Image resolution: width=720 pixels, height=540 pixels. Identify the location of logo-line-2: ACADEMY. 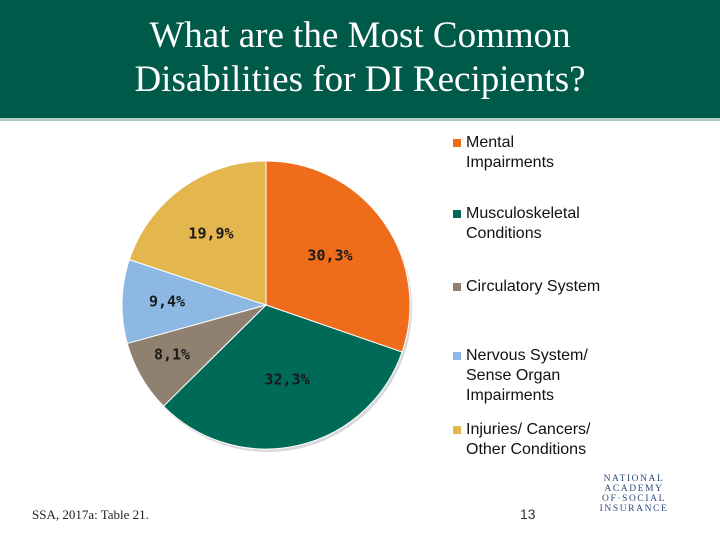
(634, 489).